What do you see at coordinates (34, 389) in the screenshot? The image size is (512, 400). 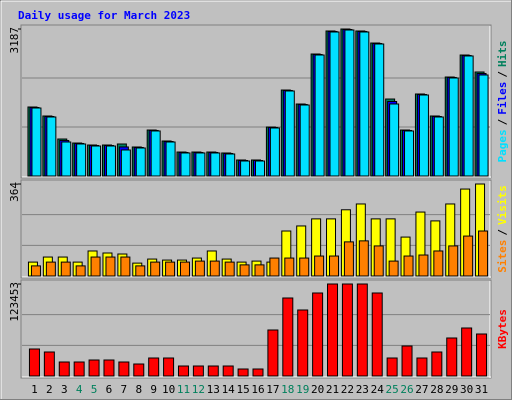 I see `x-tick-label: 1` at bounding box center [34, 389].